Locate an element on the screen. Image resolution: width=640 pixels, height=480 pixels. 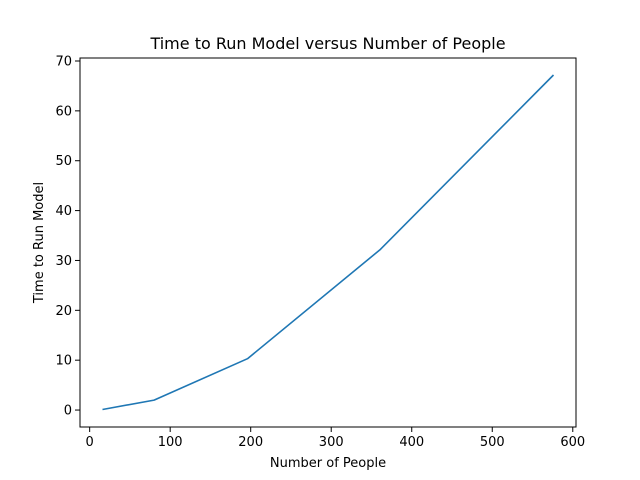
y-axis-label: Time to Run Model is located at coordinates (39, 243).